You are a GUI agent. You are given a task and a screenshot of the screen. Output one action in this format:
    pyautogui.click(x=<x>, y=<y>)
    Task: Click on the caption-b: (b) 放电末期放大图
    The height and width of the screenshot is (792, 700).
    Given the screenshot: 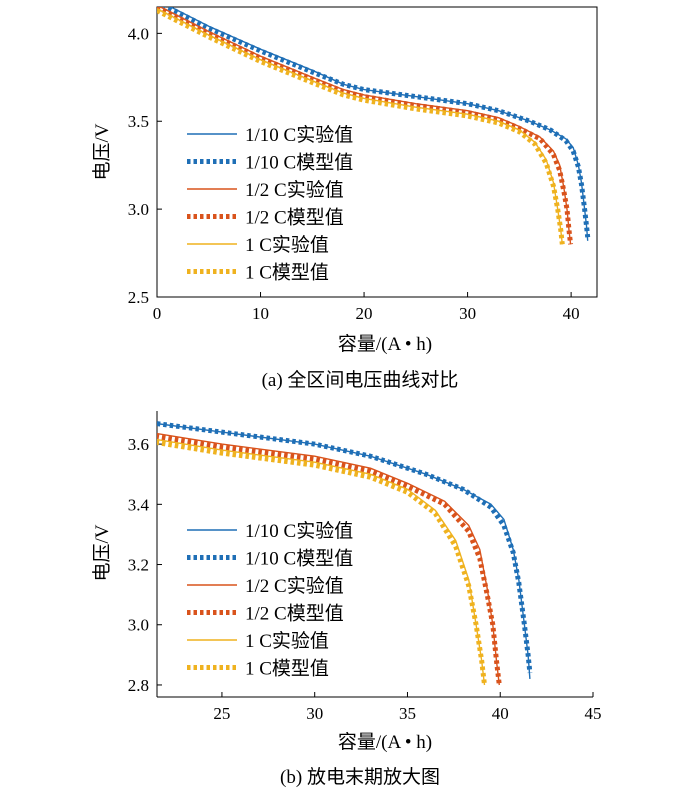 What is the action you would take?
    pyautogui.click(x=360, y=777)
    